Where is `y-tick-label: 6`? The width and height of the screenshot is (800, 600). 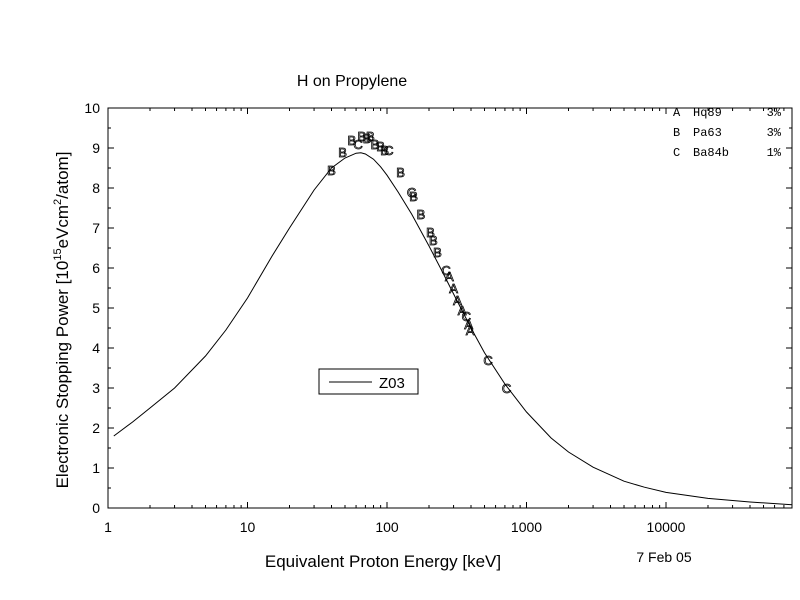
y-tick-label: 6 is located at coordinates (96, 268).